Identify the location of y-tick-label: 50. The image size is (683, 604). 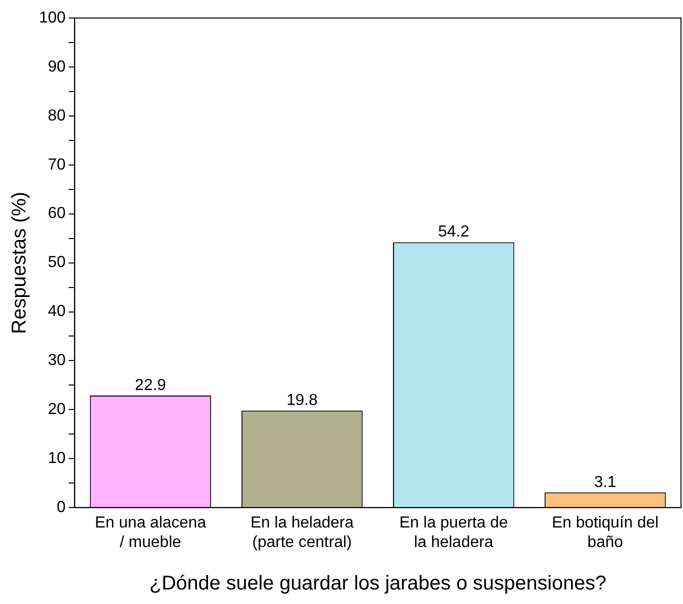
(57, 263).